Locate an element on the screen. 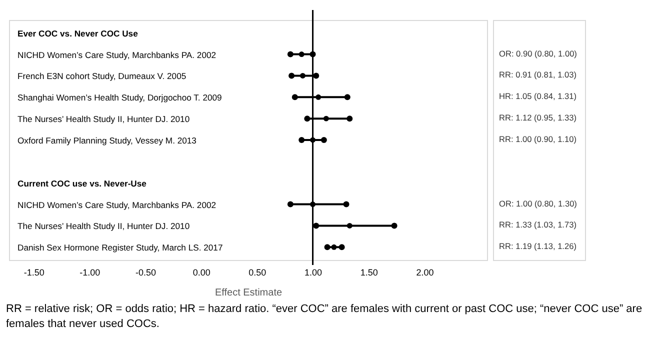 The height and width of the screenshot is (340, 662). x-tick-label: -1.00 is located at coordinates (90, 273).